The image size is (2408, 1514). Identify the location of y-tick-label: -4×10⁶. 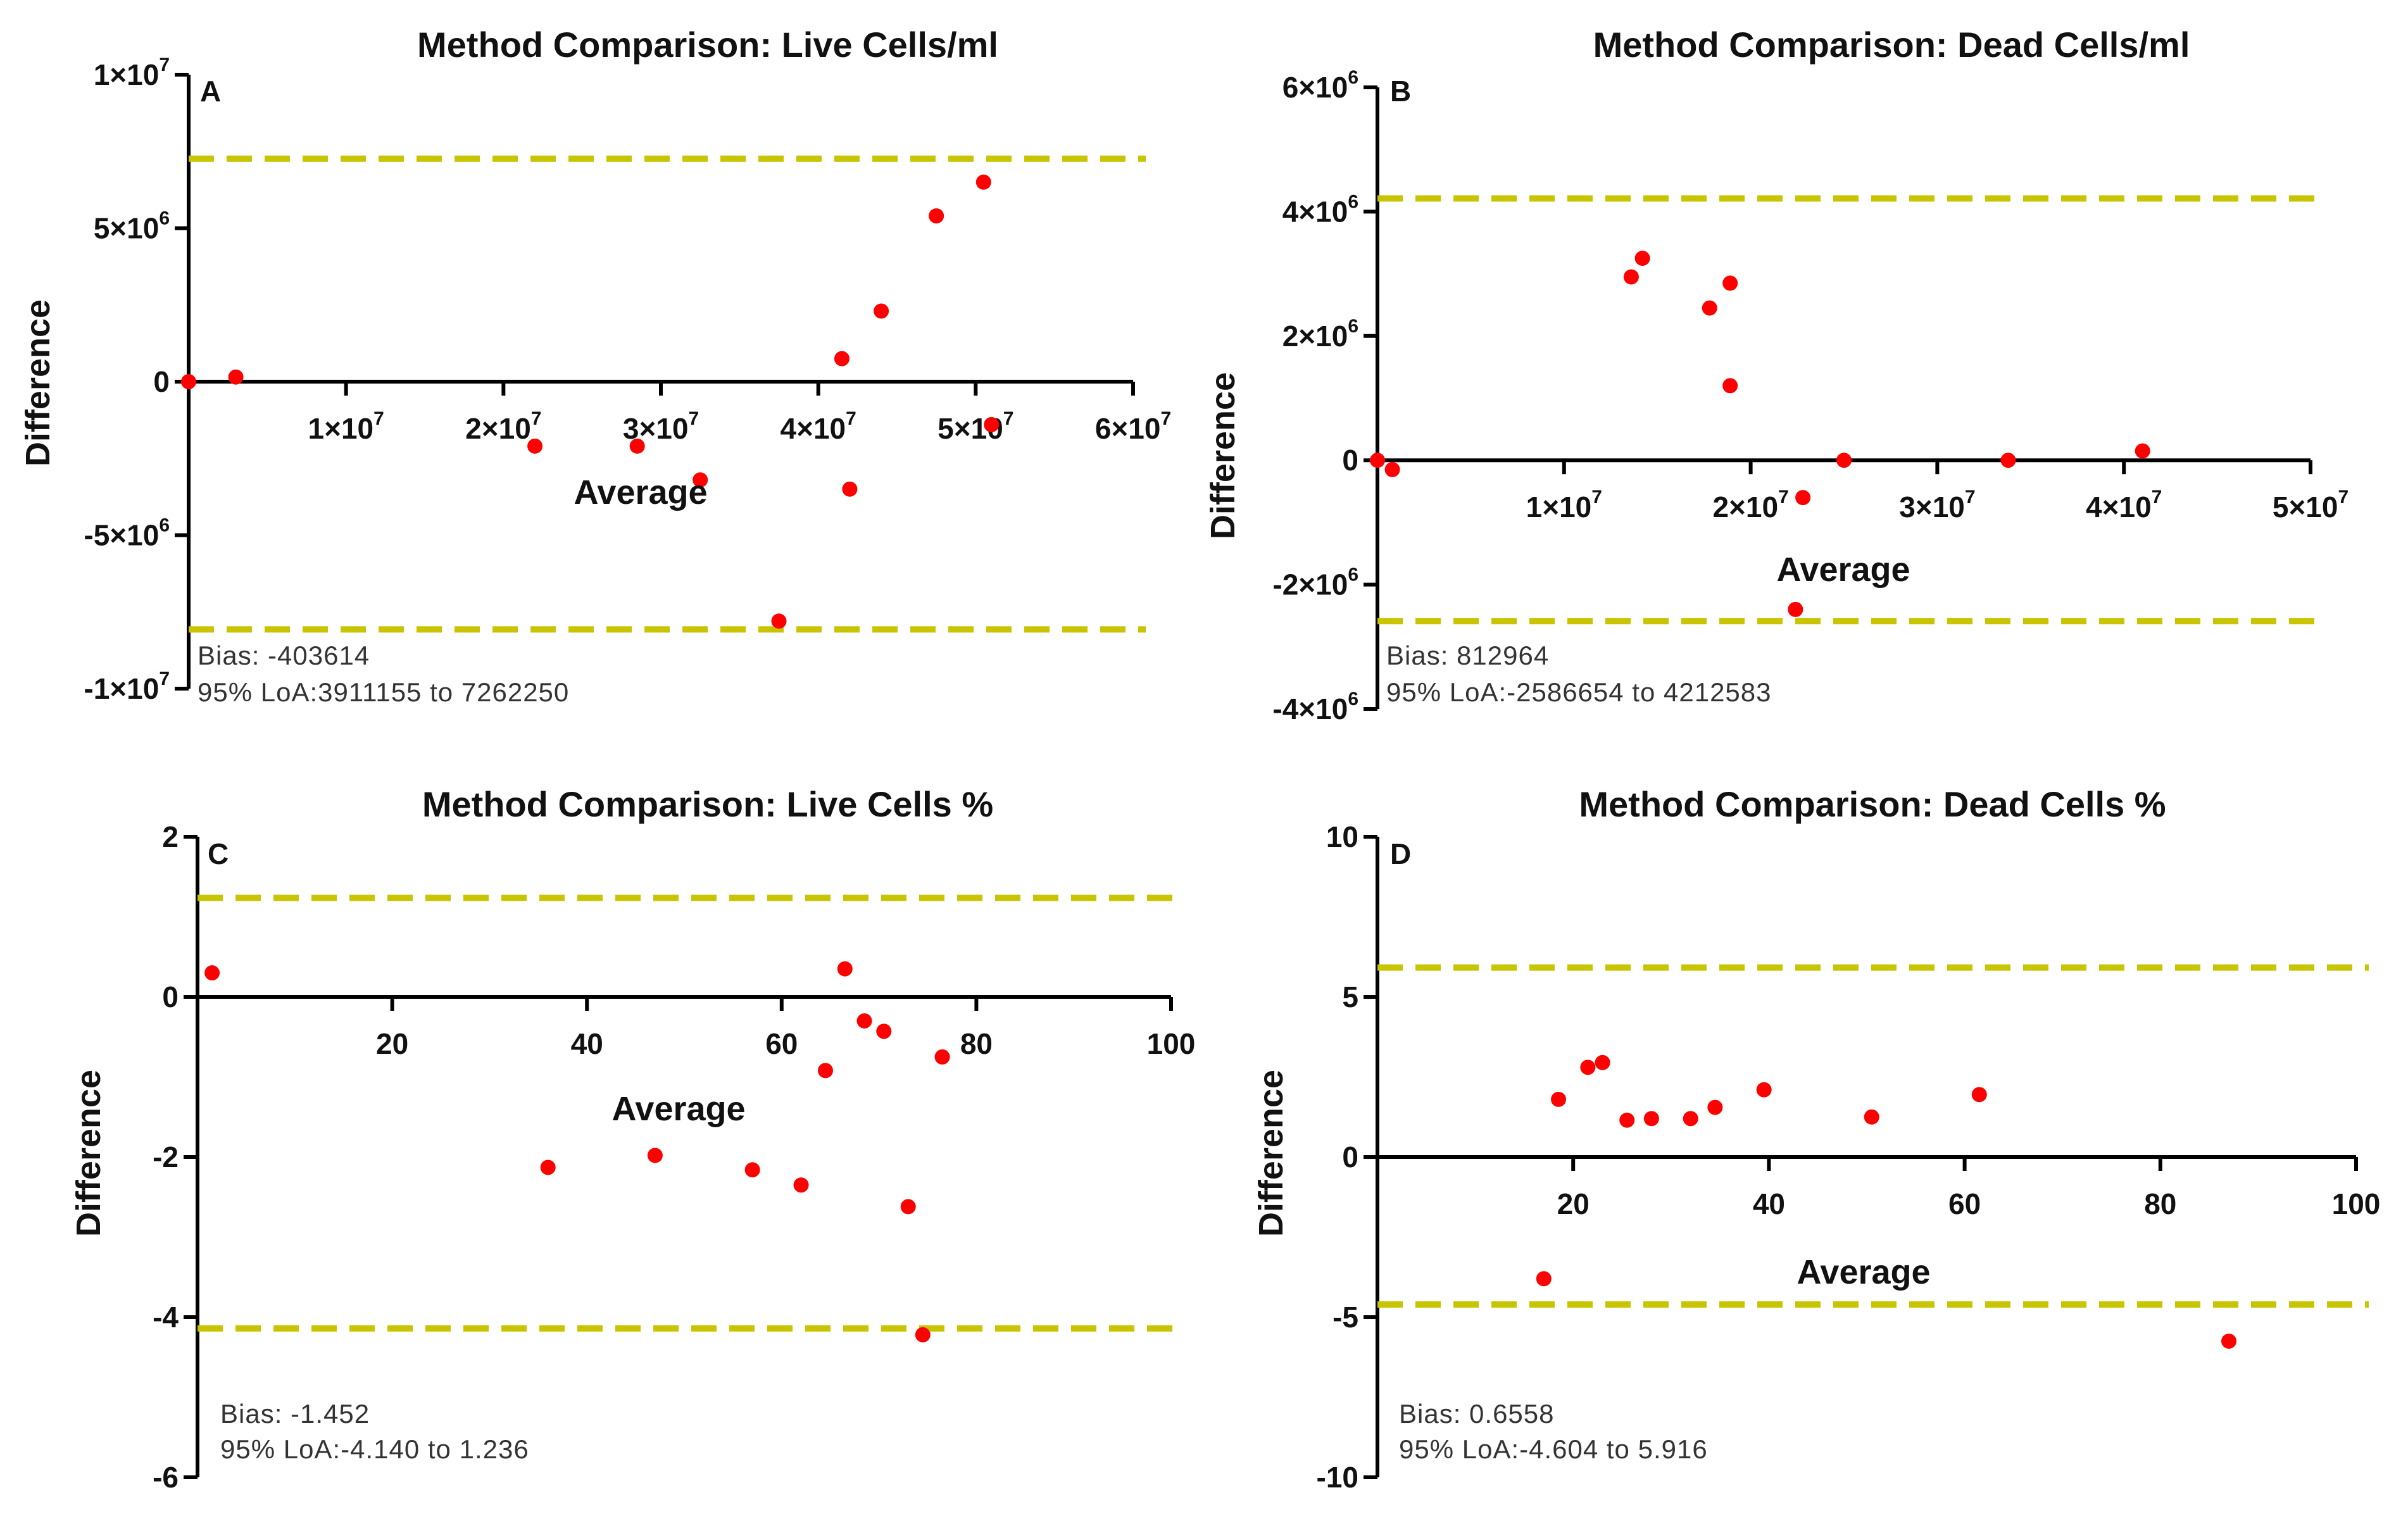
(1315, 707).